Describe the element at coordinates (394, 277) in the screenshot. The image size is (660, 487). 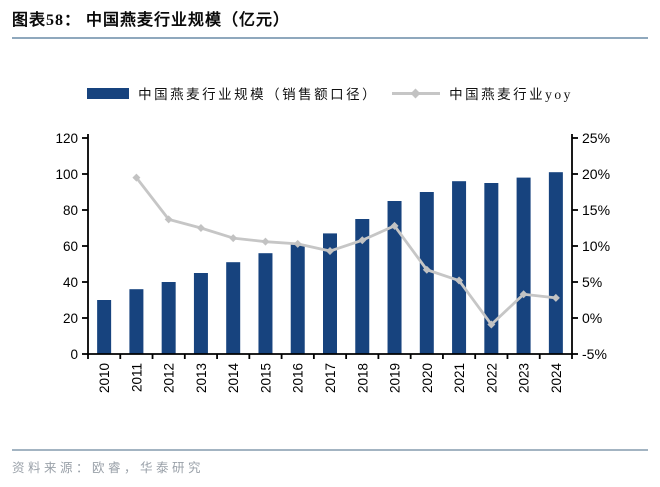
I see `bar-2019` at that location.